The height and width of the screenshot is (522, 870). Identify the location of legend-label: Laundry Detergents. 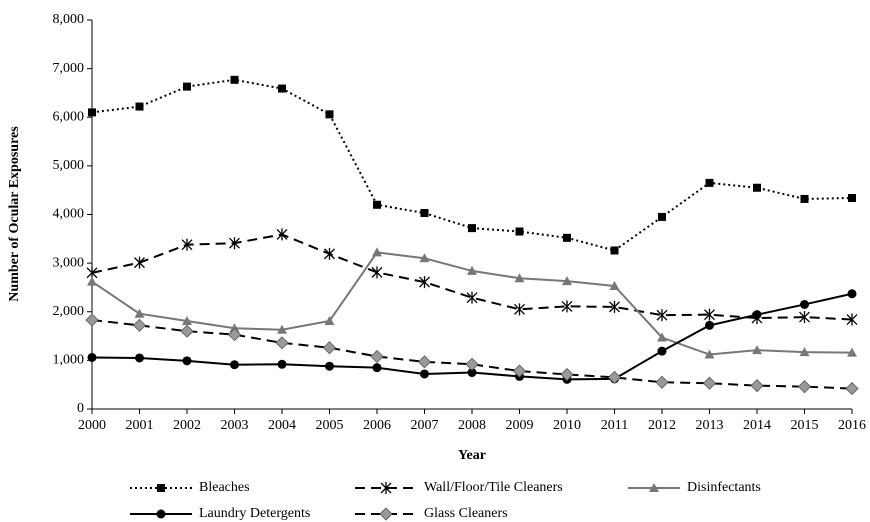
(254, 513).